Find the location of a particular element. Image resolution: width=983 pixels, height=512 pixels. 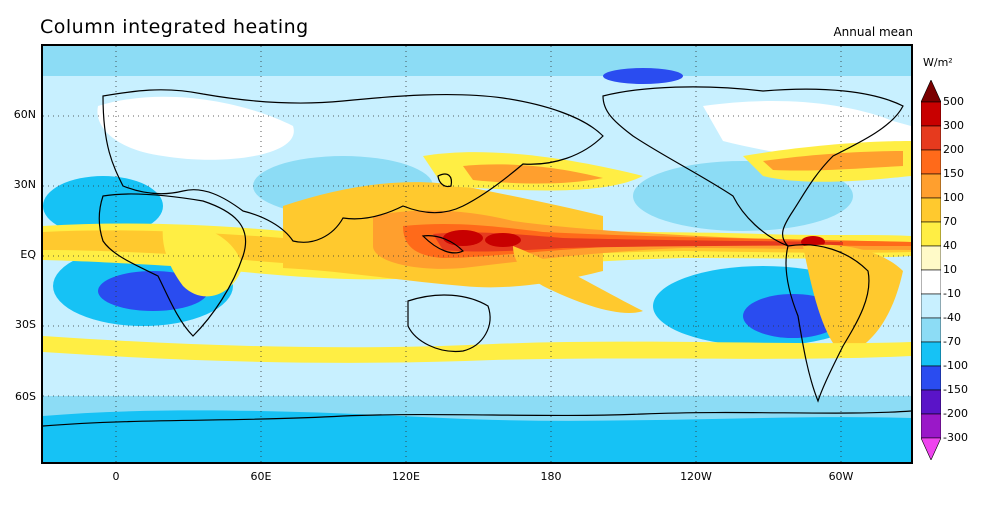

europe-neutral is located at coordinates (195, 128).